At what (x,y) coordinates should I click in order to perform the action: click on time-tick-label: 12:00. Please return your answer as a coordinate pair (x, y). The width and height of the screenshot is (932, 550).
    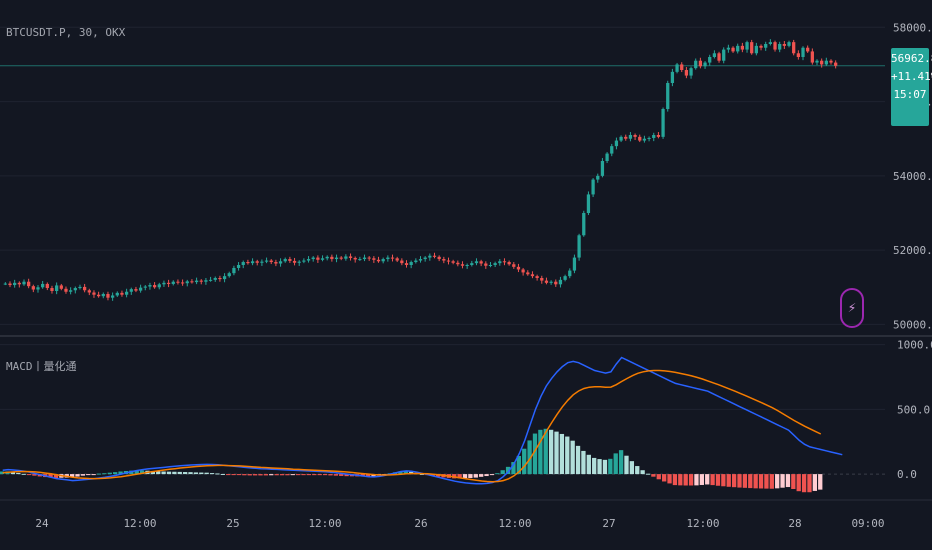
    Looking at the image, I should click on (139, 523).